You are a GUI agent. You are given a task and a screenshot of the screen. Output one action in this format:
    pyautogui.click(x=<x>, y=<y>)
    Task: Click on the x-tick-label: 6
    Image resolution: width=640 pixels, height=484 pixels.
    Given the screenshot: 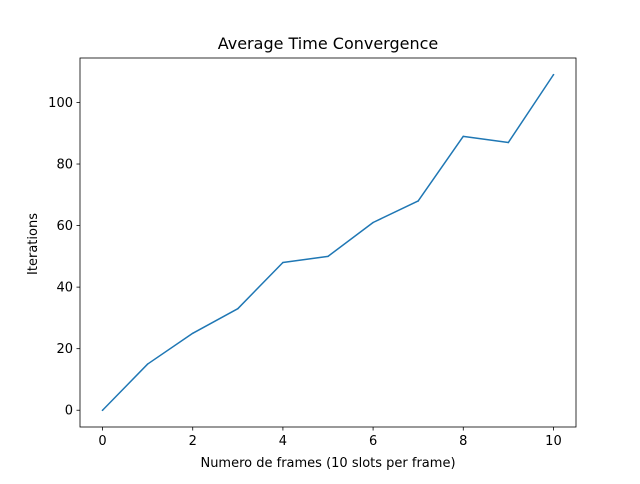 What is the action you would take?
    pyautogui.click(x=373, y=441)
    